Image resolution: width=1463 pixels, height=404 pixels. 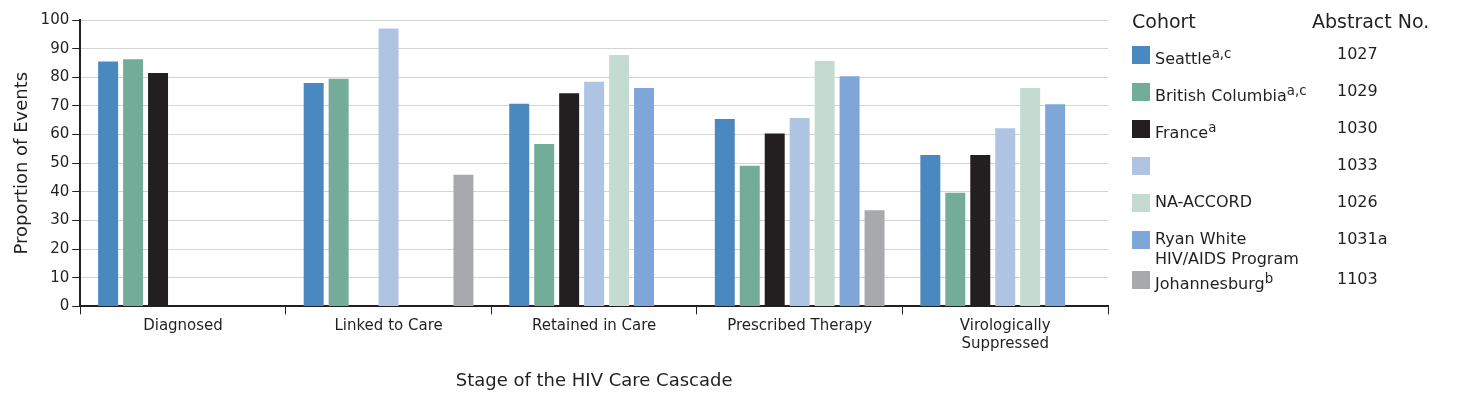 What do you see at coordinates (1204, 202) in the screenshot?
I see `legend-label: NA-ACCORD` at bounding box center [1204, 202].